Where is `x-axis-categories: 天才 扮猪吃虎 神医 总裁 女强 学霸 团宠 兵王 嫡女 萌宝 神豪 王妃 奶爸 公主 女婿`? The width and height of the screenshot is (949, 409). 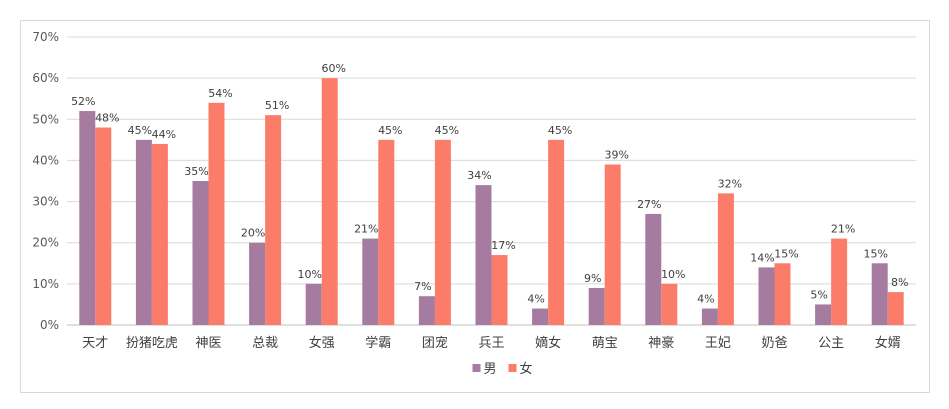 x-axis-categories: 天才 扮猪吃虎 神医 总裁 女强 学霸 团宠 兵王 嫡女 萌宝 神豪 王妃 奶爸 公主 女婿 is located at coordinates (491, 343).